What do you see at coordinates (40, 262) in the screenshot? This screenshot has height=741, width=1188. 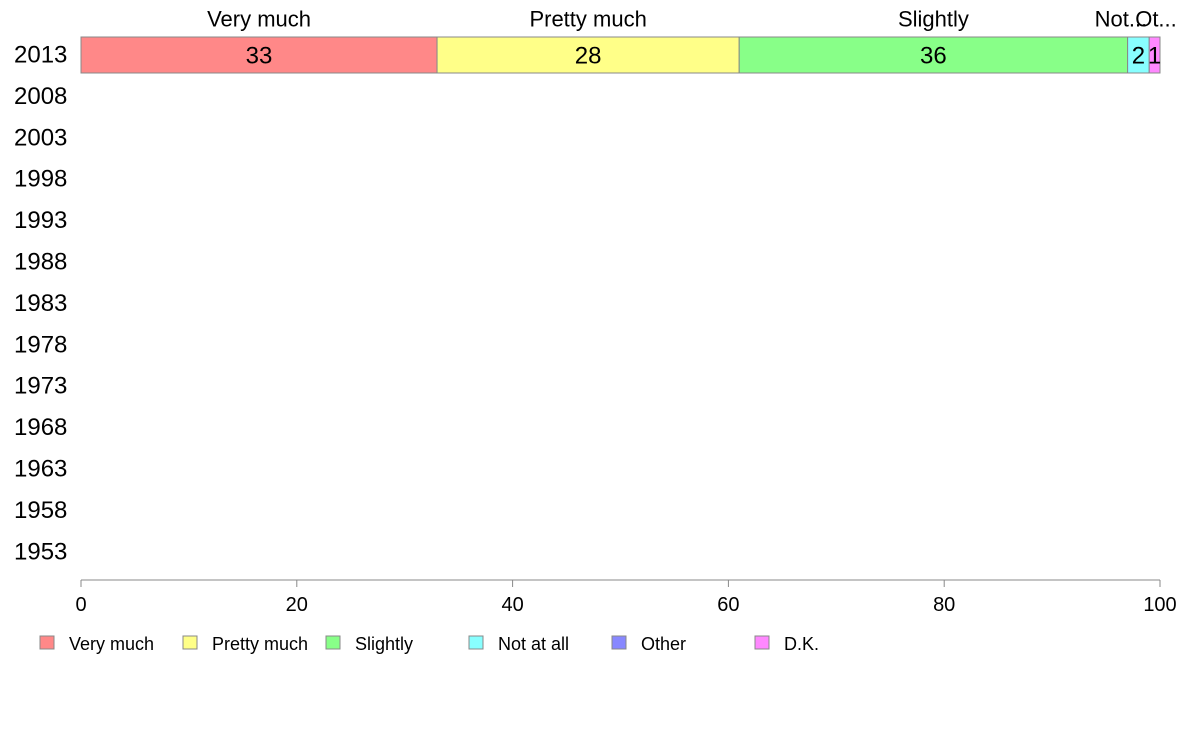 I see `category-label-1988: 1988` at bounding box center [40, 262].